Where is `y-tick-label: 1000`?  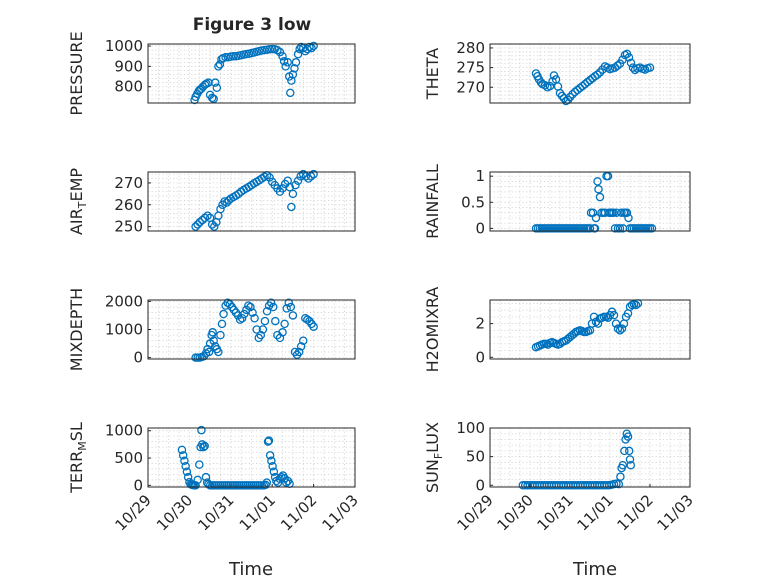 y-tick-label: 1000 is located at coordinates (124, 431).